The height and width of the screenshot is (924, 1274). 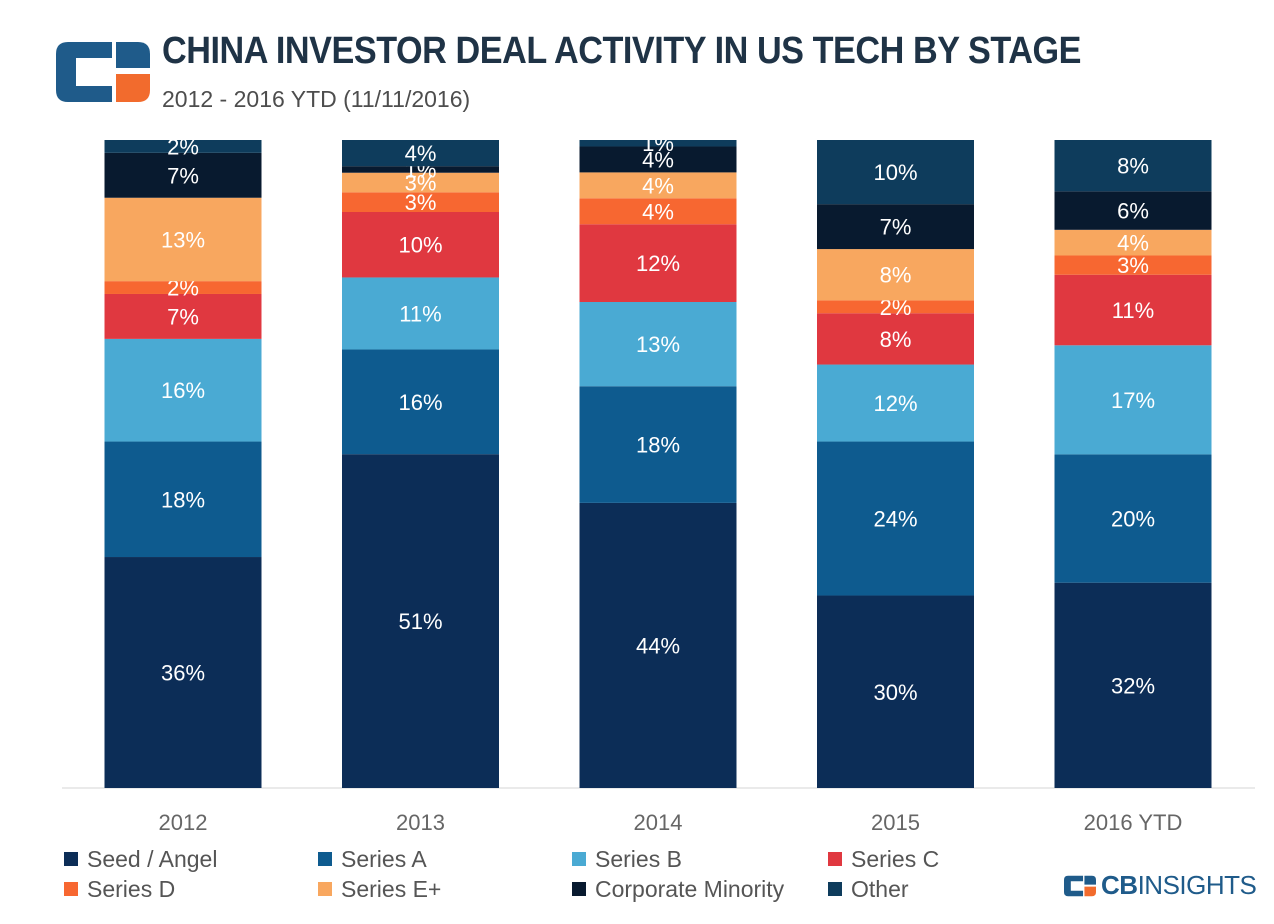 I want to click on chart-subtitle: 2012 - 2016 YTD (11/11/2016), so click(x=316, y=99).